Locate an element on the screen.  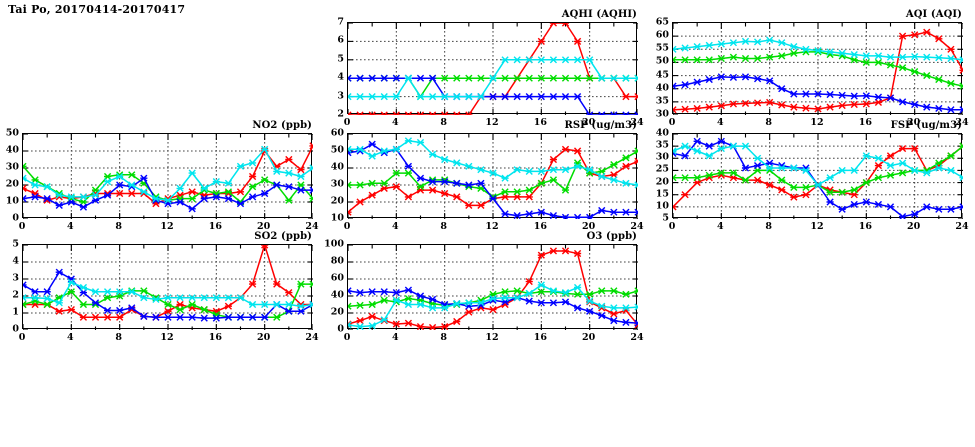
series-rsp-cyan is located at coordinates (493, 163).